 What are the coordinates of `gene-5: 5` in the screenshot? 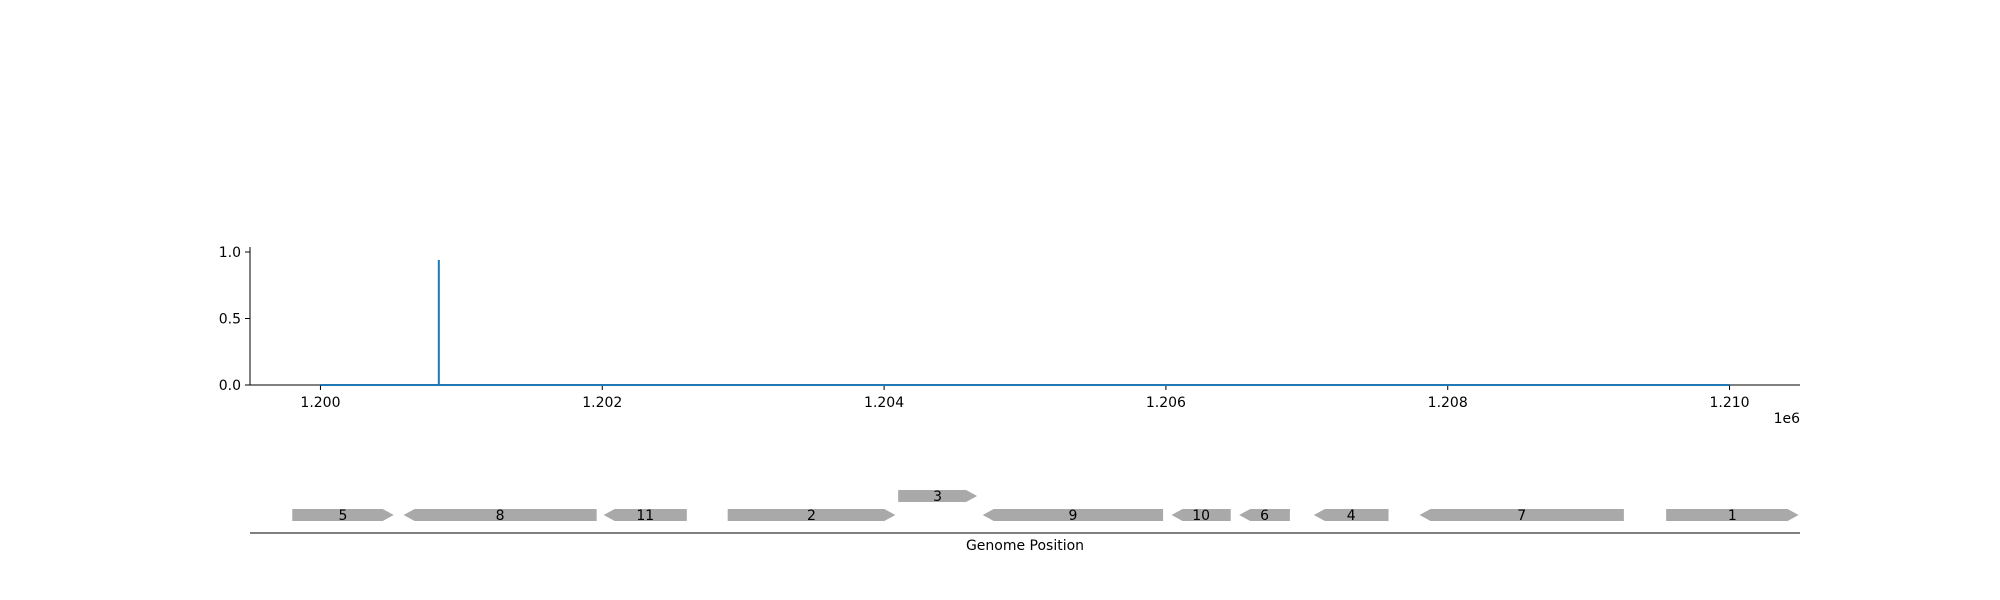 It's located at (343, 516).